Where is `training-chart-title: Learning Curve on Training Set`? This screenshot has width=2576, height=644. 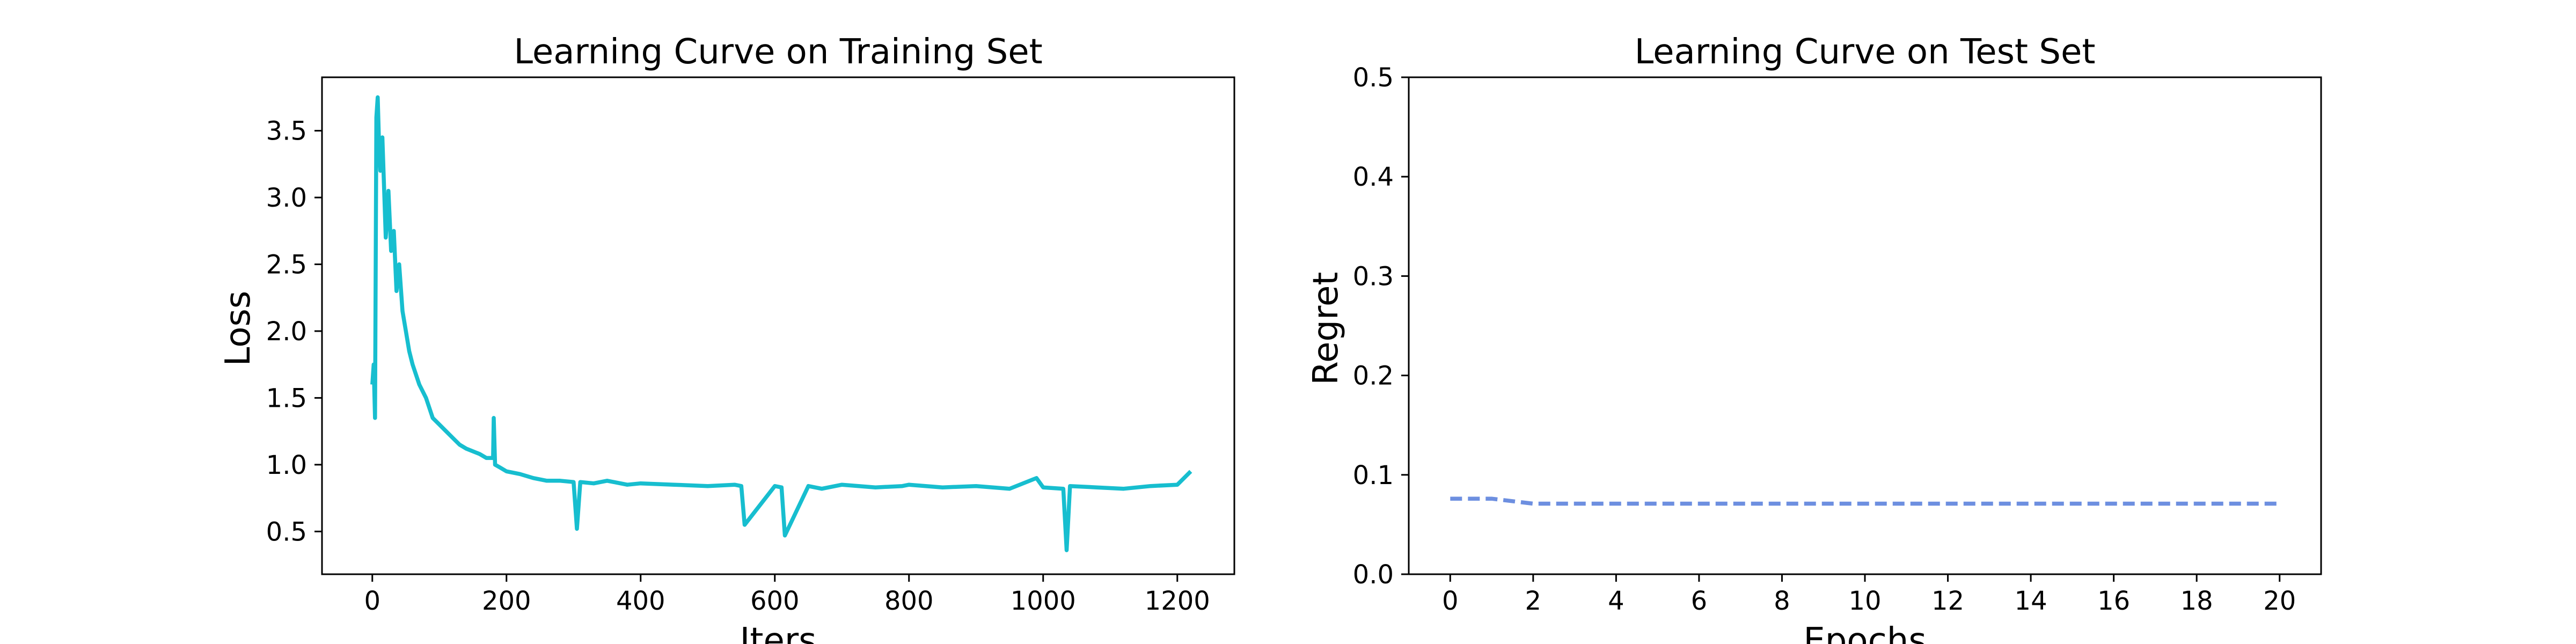
training-chart-title: Learning Curve on Training Set is located at coordinates (778, 52).